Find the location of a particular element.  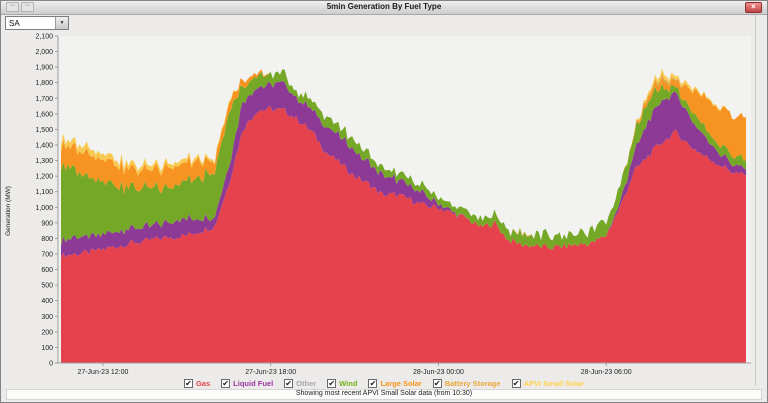

chevron-down-icon: ▼ is located at coordinates (61, 23).